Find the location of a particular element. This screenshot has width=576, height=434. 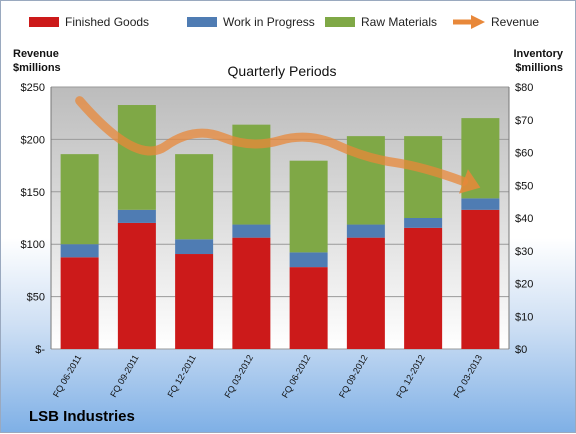

right-tick-label: $30 is located at coordinates (524, 252).